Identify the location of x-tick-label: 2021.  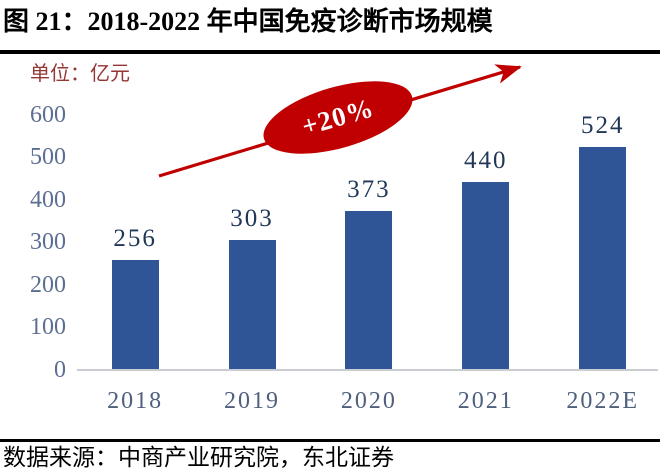
(485, 401).